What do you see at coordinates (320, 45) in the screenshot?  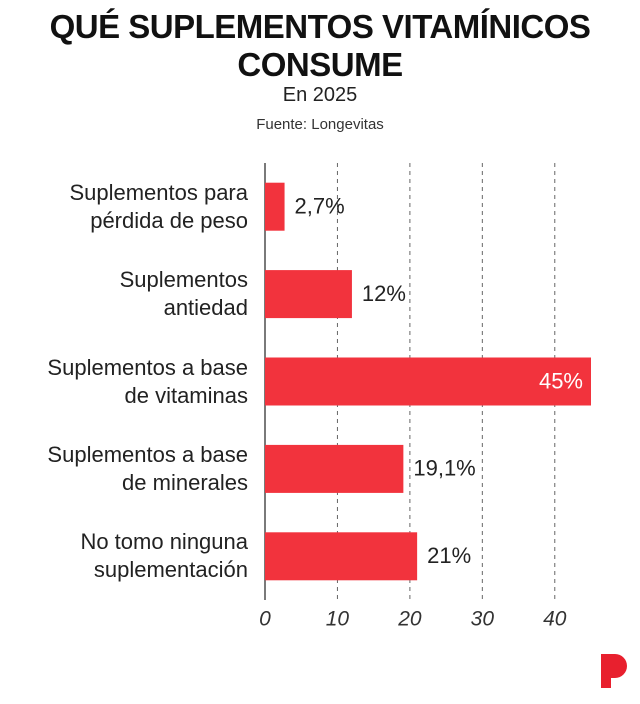 I see `chart-title: QUÉ SUPLEMENTOS VITAMÍNICOS CONSUME` at bounding box center [320, 45].